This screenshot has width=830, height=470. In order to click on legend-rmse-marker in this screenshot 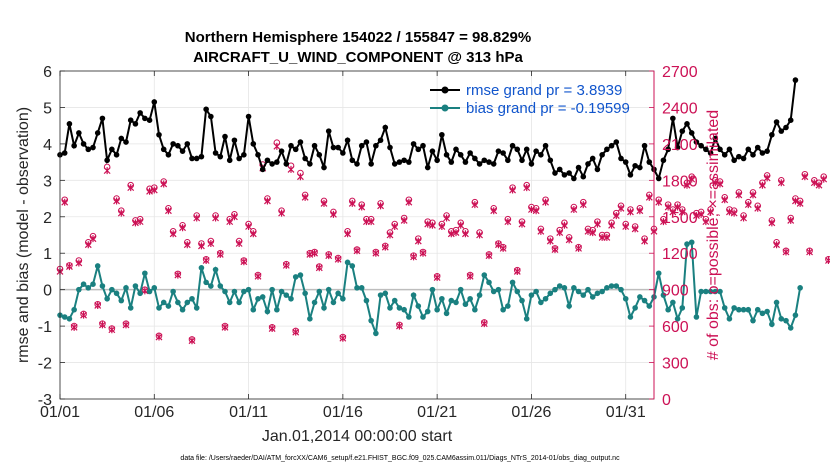, I will do `click(445, 90)`.